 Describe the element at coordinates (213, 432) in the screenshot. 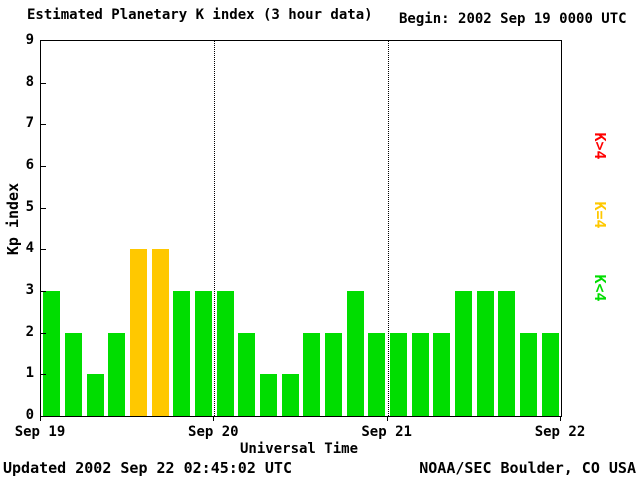

I see `x-tick-label: Sep 20` at that location.